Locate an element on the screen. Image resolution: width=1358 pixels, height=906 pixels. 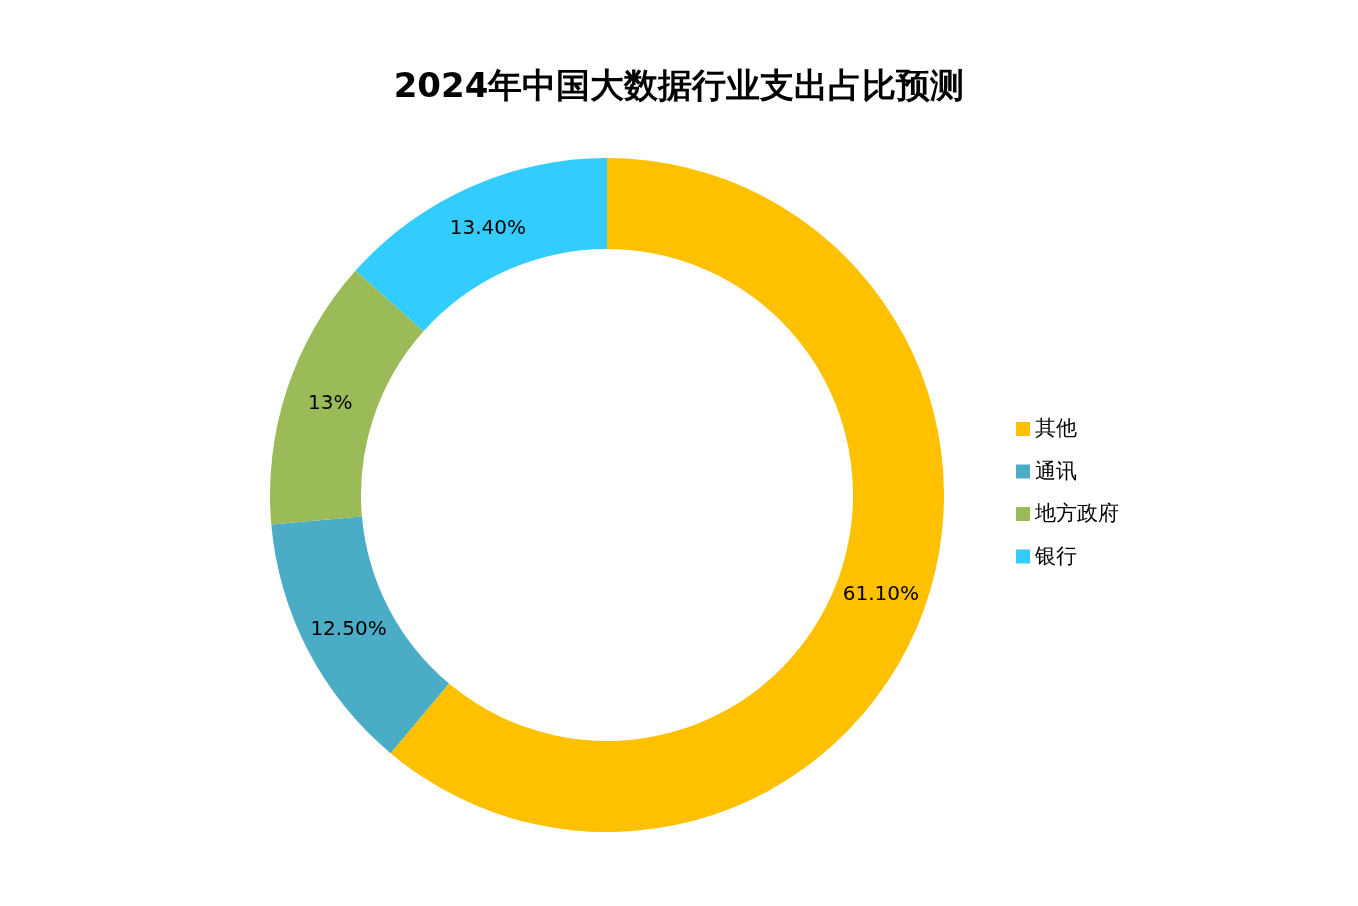
chart-title: 2024年中国大数据行业支出占比预测 is located at coordinates (679, 84).